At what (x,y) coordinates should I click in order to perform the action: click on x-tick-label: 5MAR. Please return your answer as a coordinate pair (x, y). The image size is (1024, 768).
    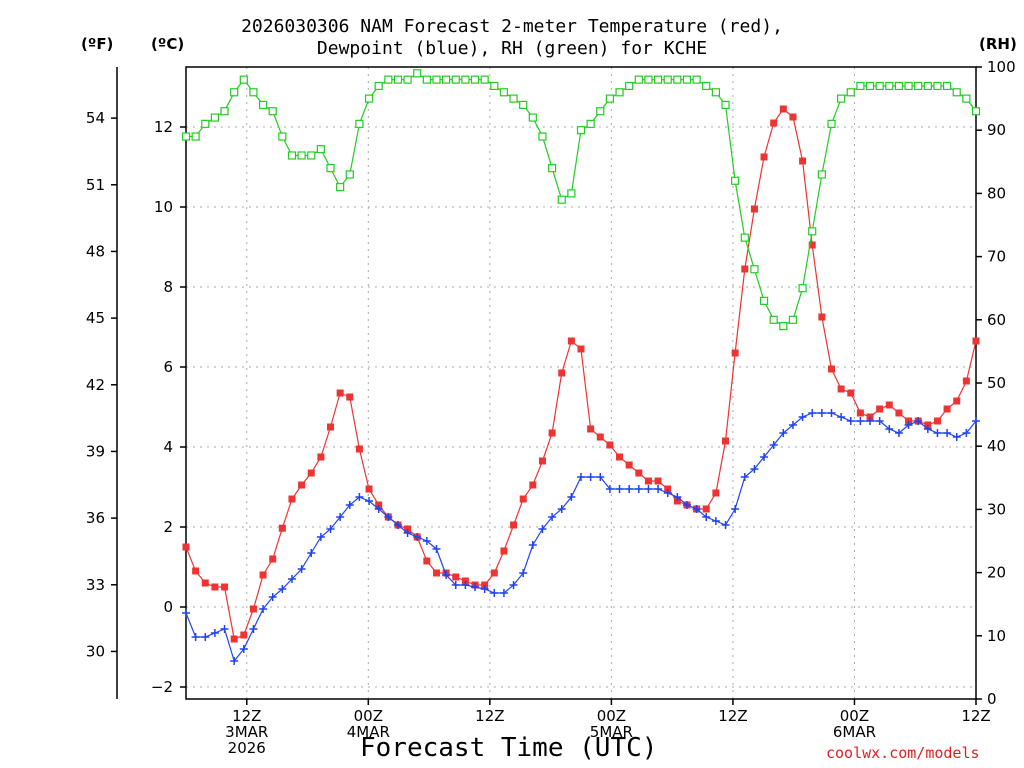
    Looking at the image, I should click on (611, 732).